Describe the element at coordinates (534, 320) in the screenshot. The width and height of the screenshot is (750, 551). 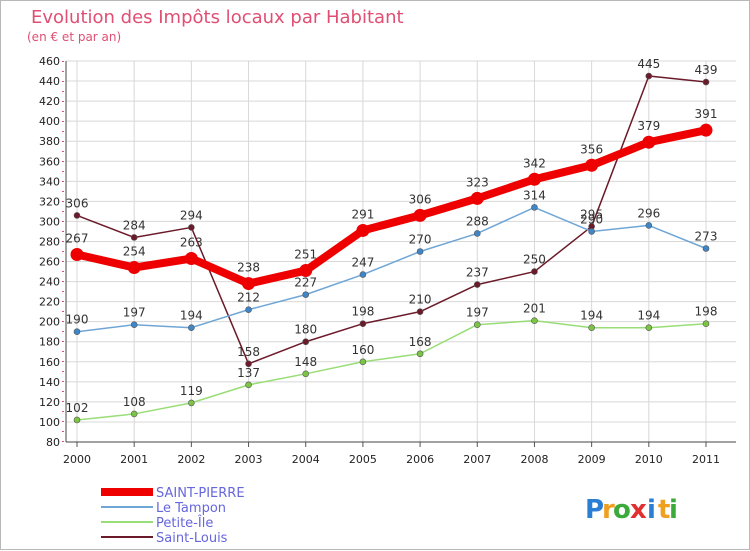
I see `point-Petite-Île-2008` at that location.